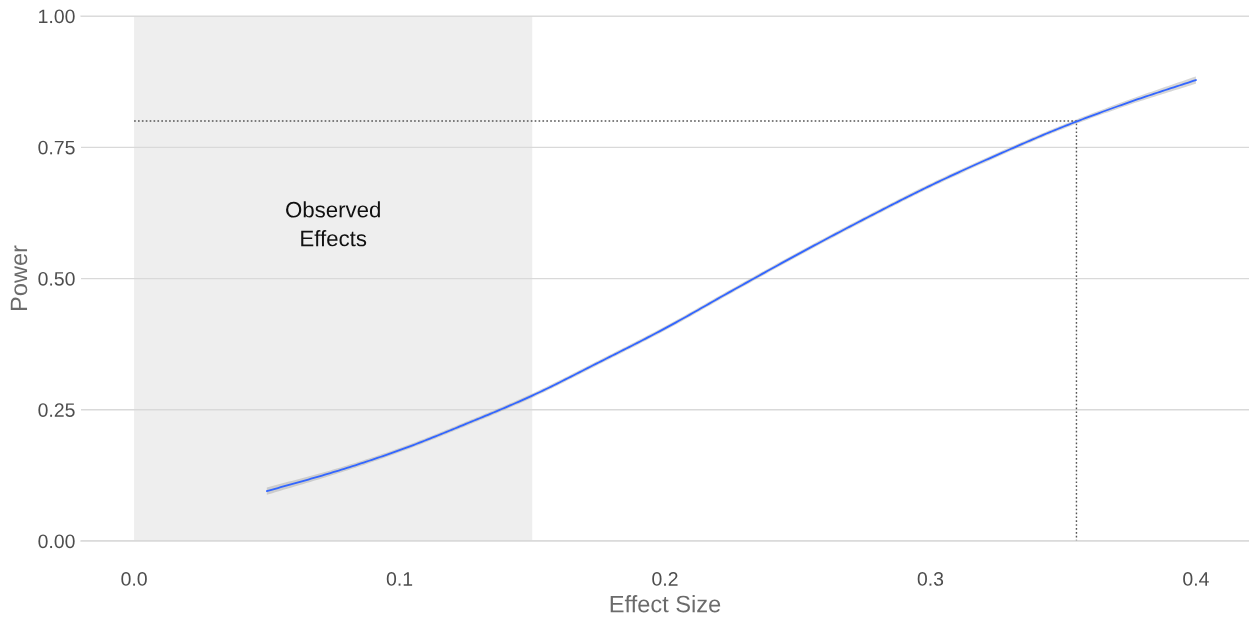  What do you see at coordinates (57, 16) in the screenshot?
I see `y-tick-label: 1.00` at bounding box center [57, 16].